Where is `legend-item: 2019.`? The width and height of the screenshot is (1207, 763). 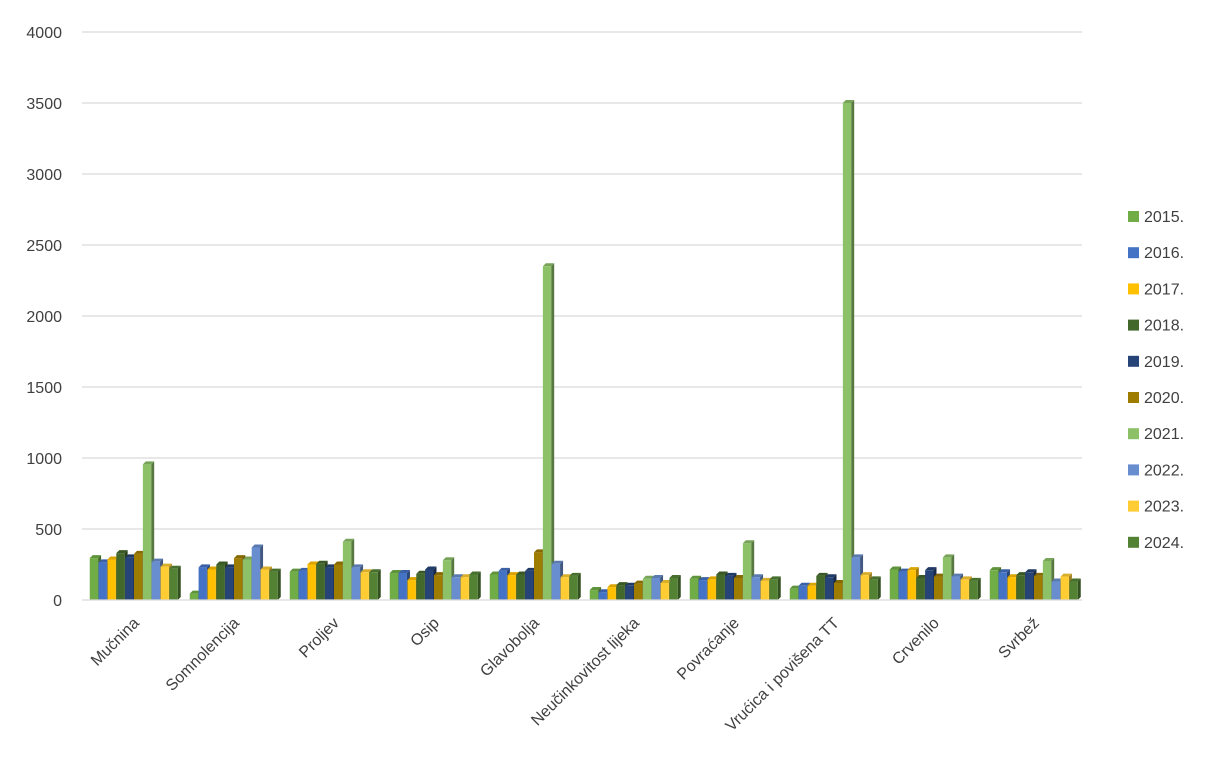
legend-item: 2019. is located at coordinates (1156, 362).